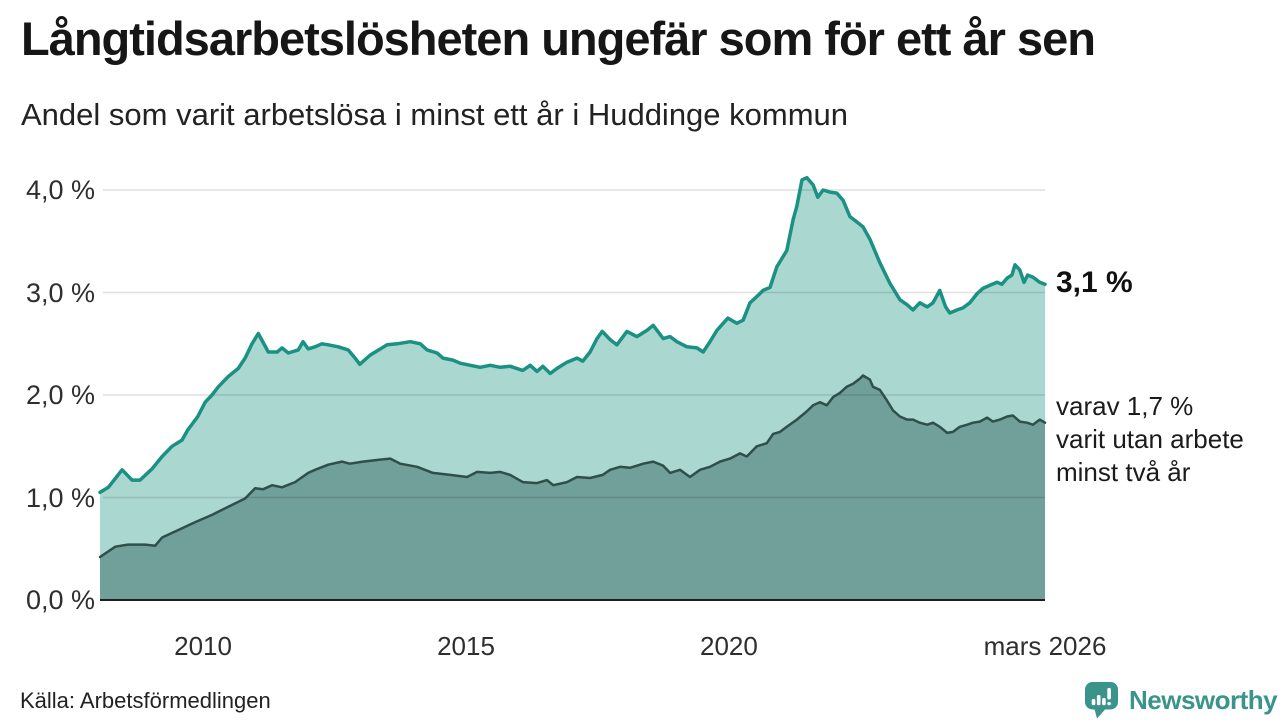 Image resolution: width=1280 pixels, height=720 pixels. Describe the element at coordinates (1203, 699) in the screenshot. I see `brand-name: Newsworthy` at that location.